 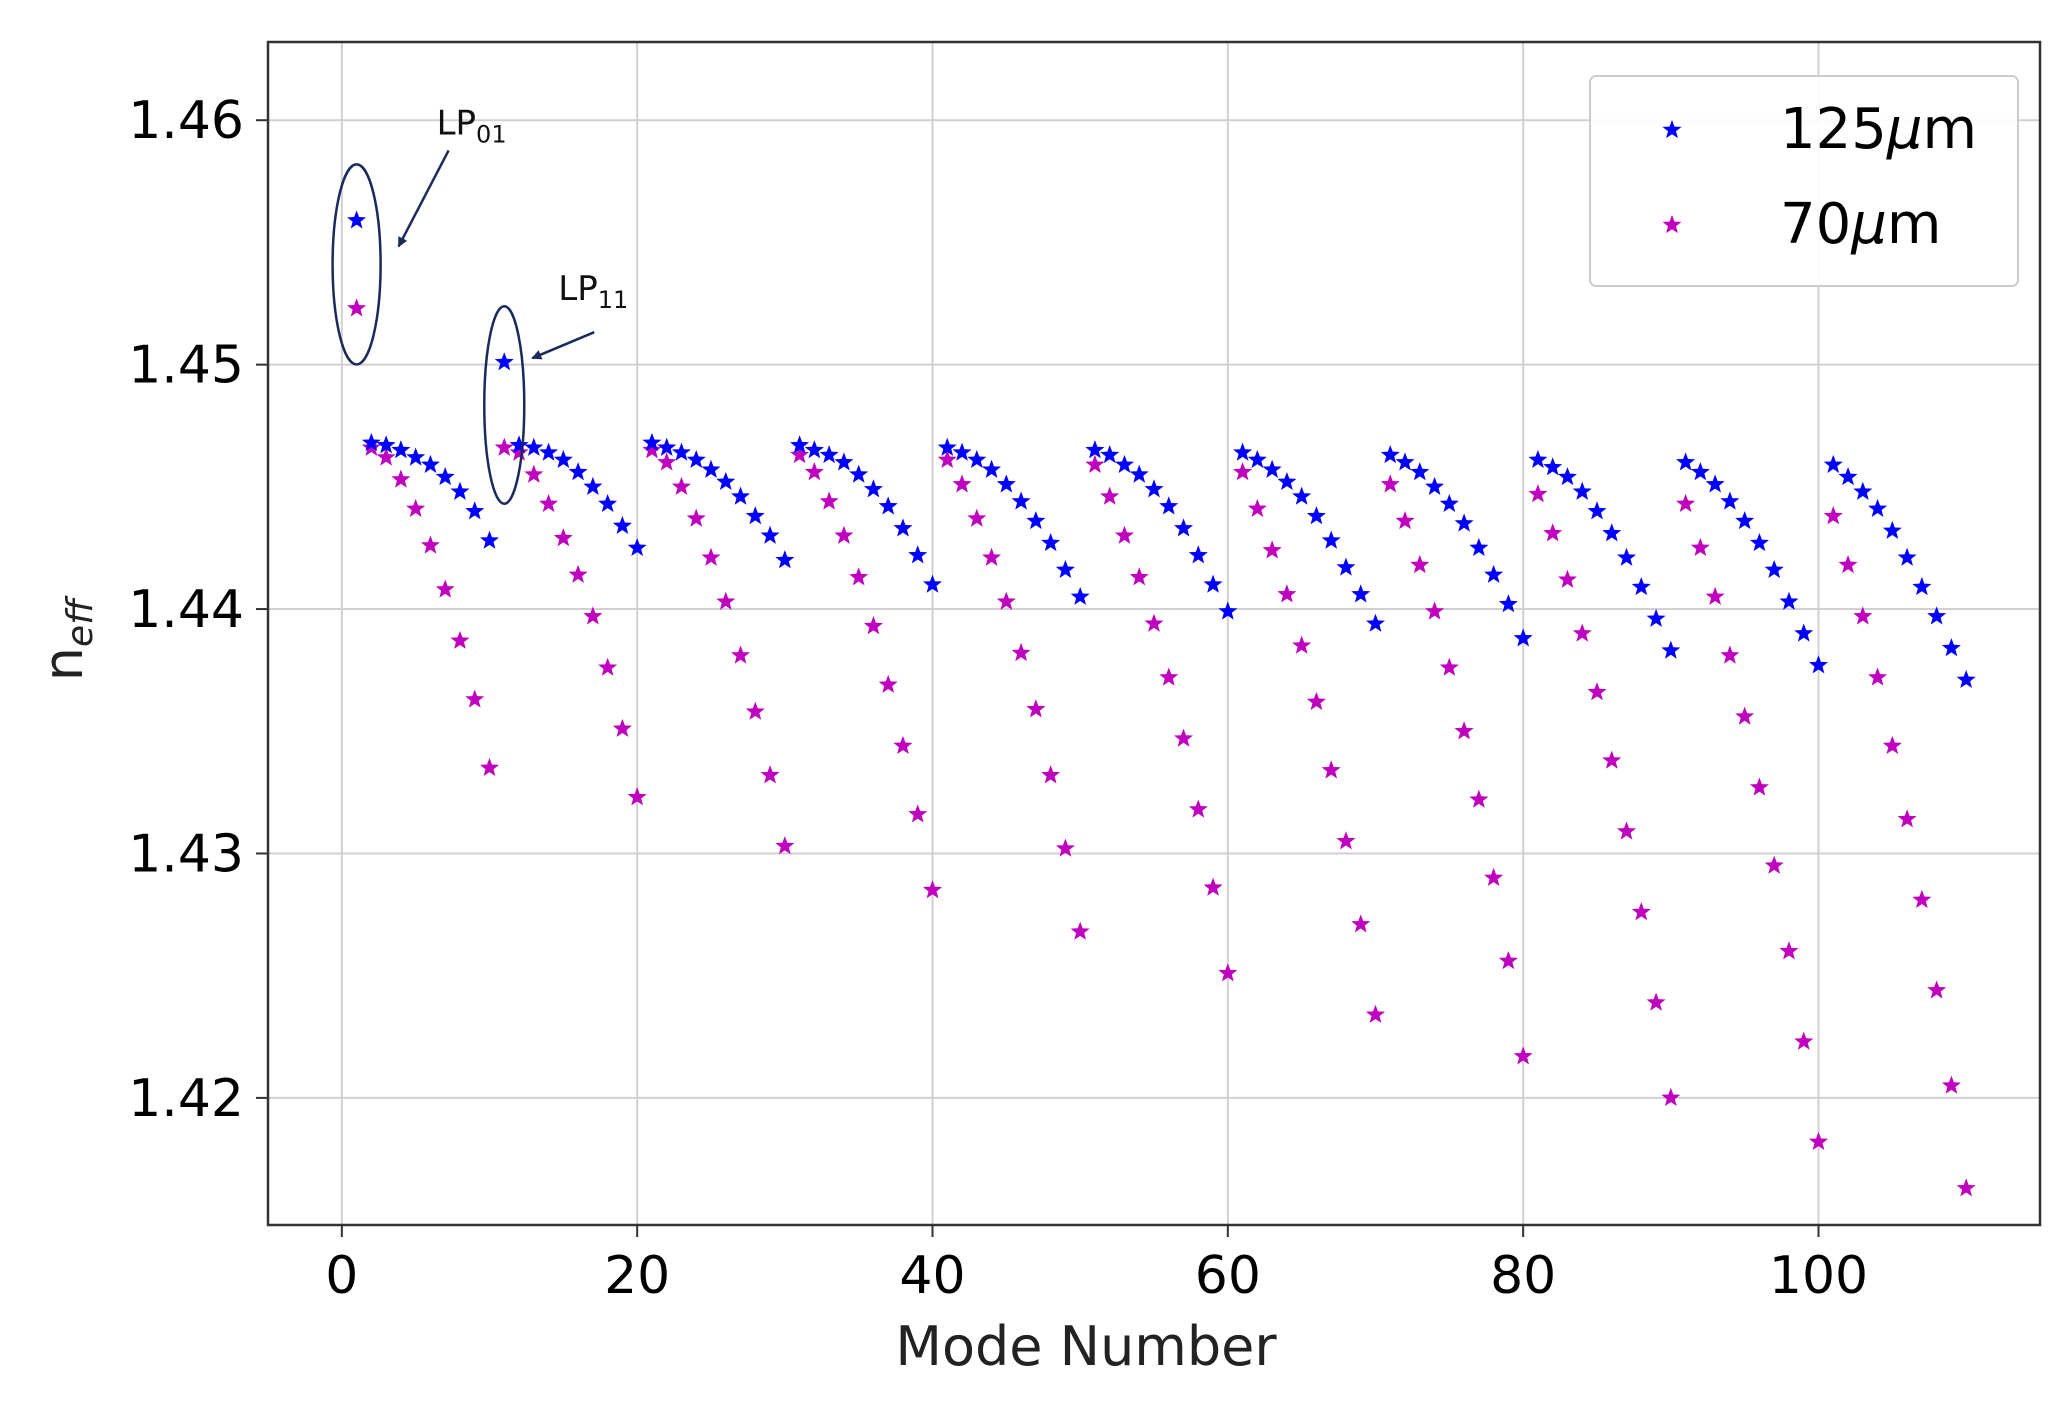 What do you see at coordinates (1860, 224) in the screenshot?
I see `legend-label-70um: 70μm` at bounding box center [1860, 224].